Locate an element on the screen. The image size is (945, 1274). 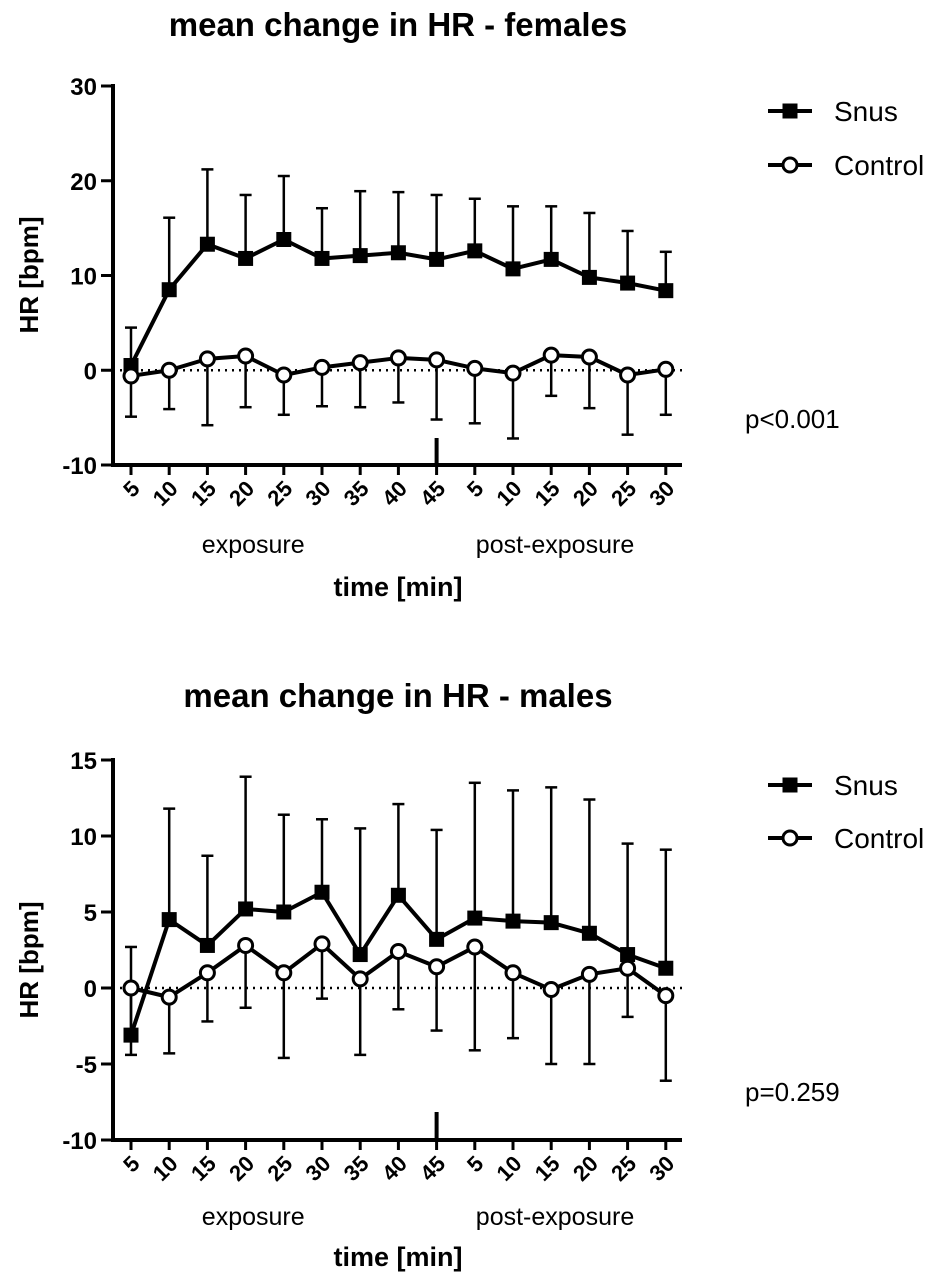
y-tick-label: -5 is located at coordinates (86, 1065).